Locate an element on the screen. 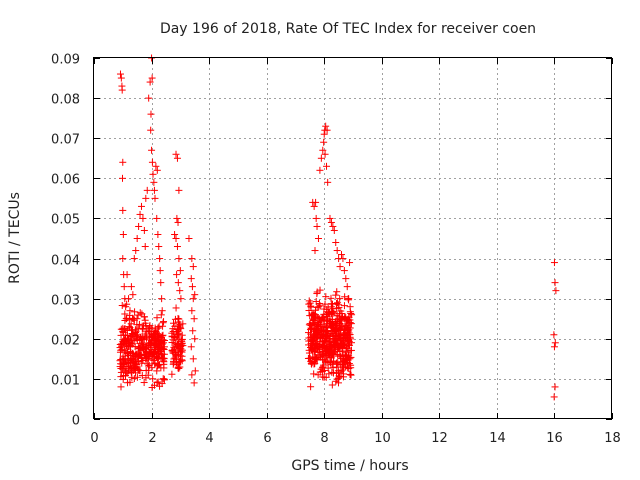  x-tick-label: 6 is located at coordinates (267, 438).